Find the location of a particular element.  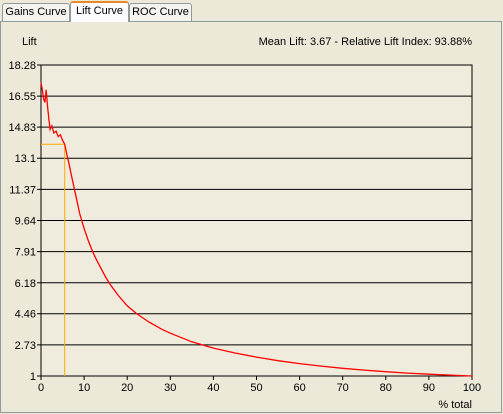

y-tick-label: 18.28 is located at coordinates (22, 66).